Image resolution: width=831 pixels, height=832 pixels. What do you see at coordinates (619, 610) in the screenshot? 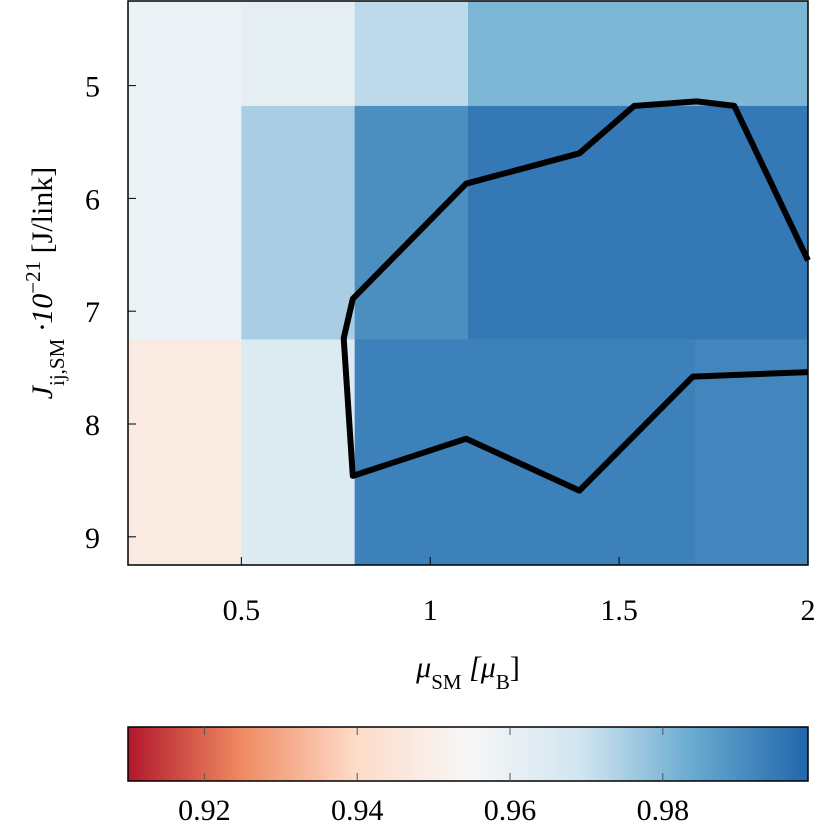
I see `x-tick-label: 1.5` at bounding box center [619, 610].